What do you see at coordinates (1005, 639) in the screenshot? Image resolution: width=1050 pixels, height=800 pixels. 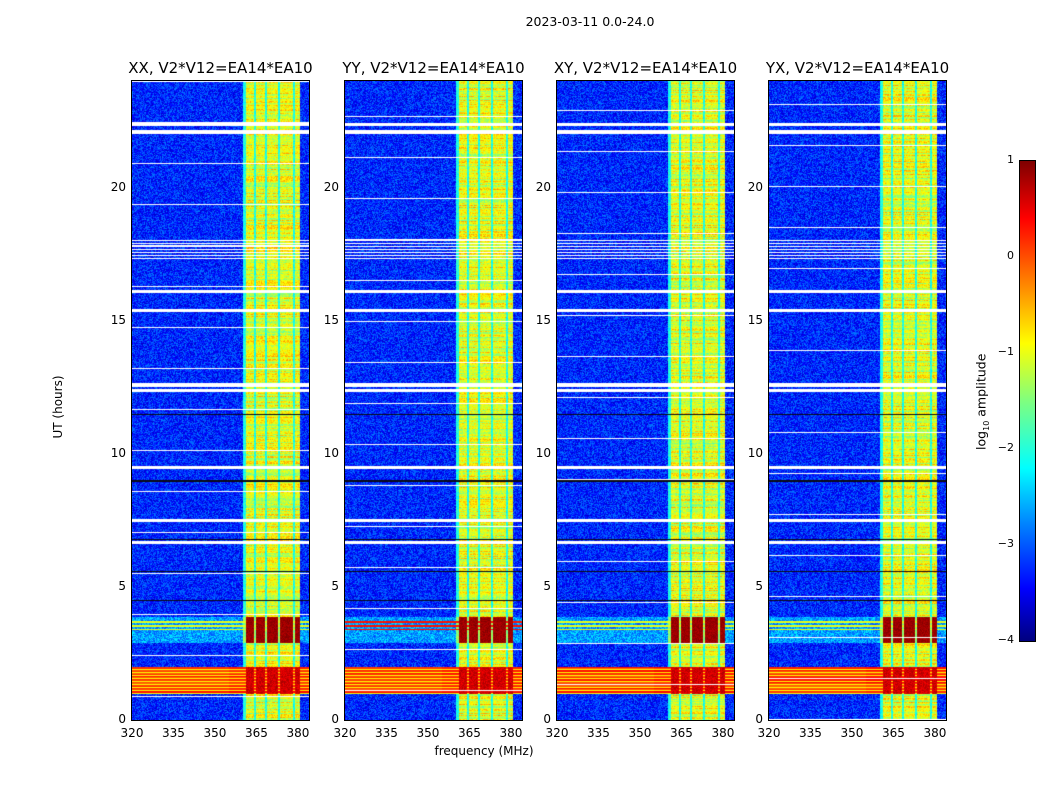 I see `colorbar-tick-label: −4` at bounding box center [1005, 639].